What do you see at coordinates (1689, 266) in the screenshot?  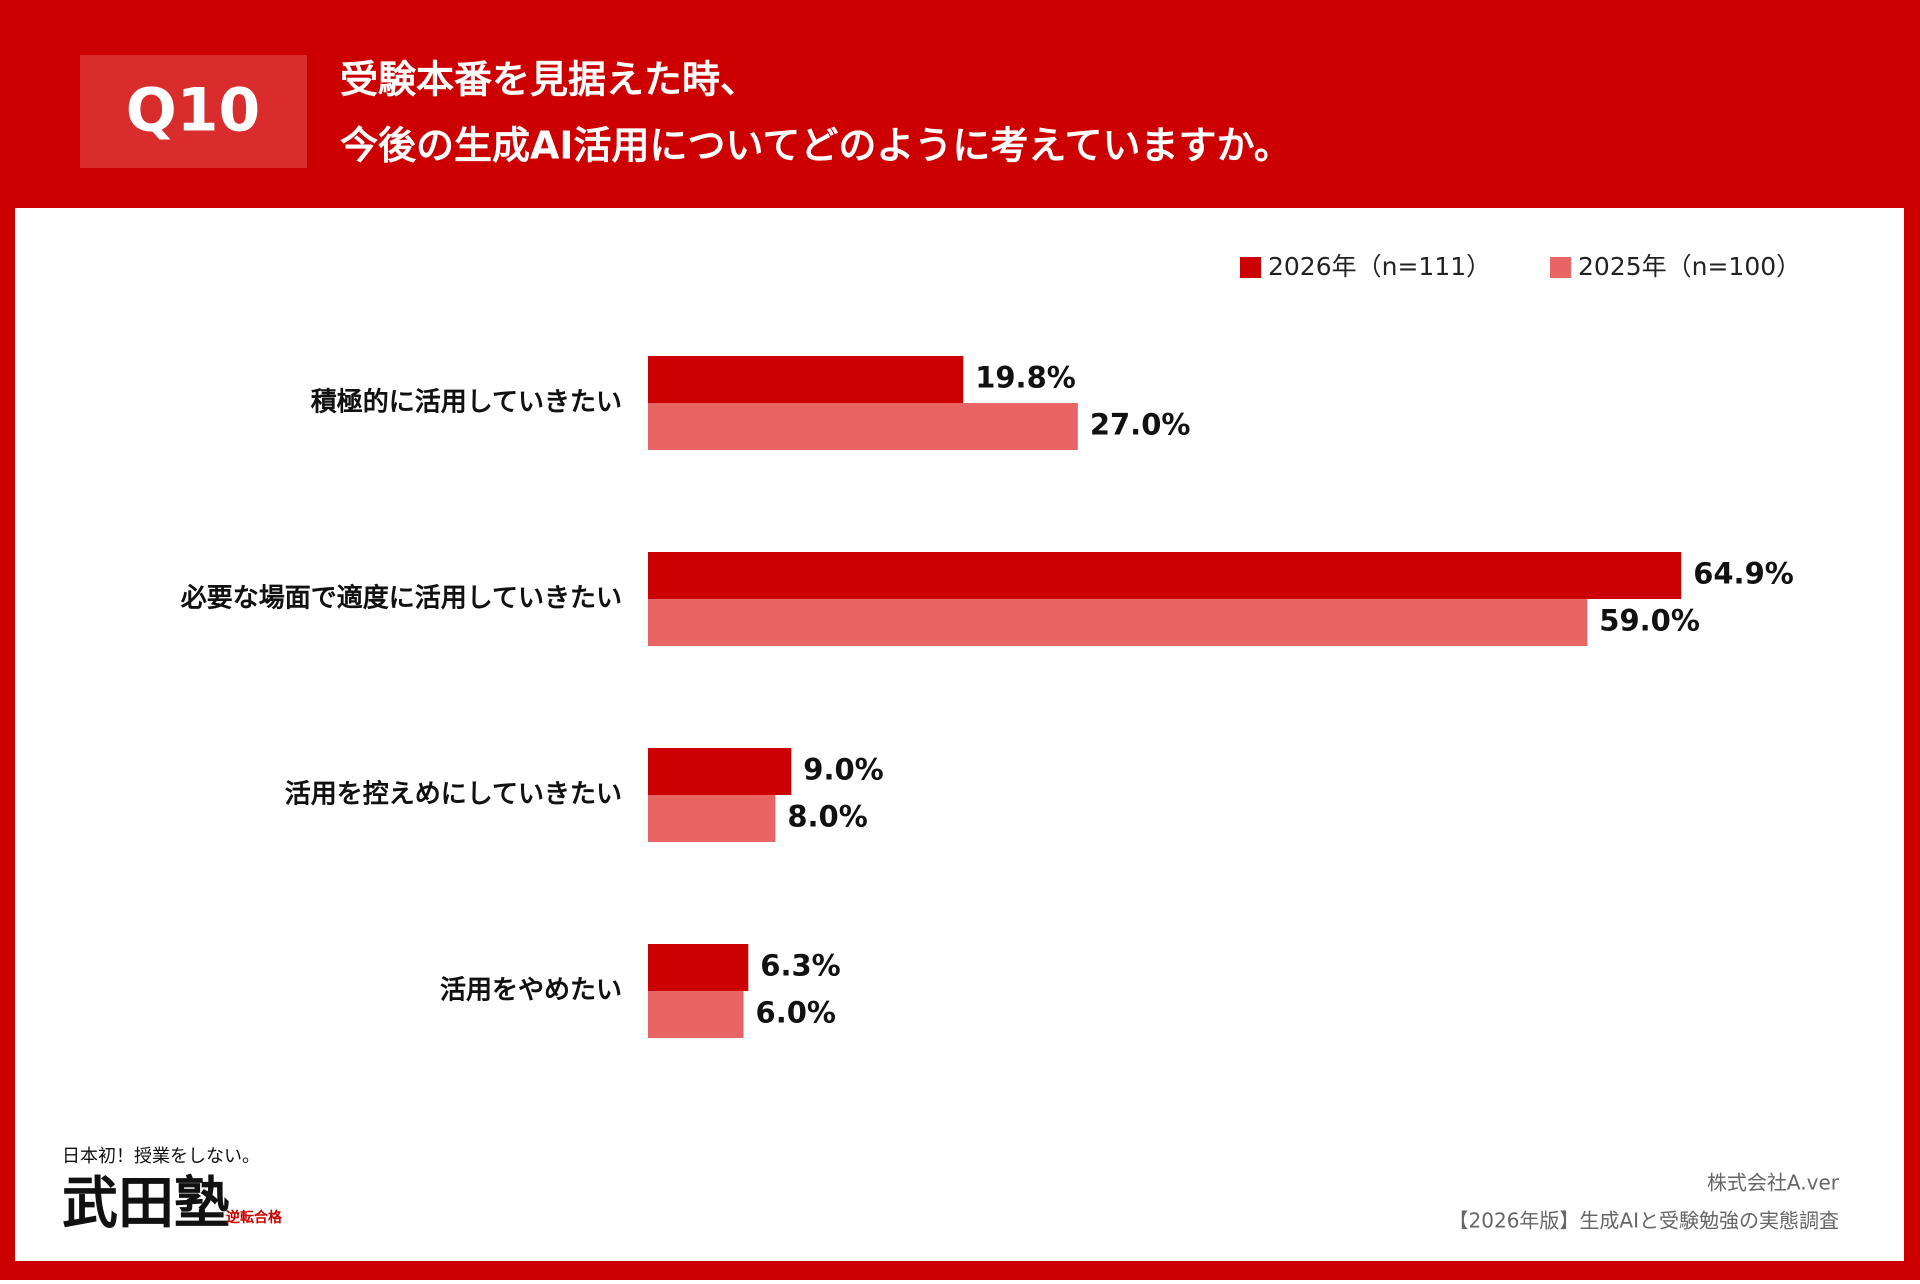 I see `legend-label: 2025年（n=100）` at bounding box center [1689, 266].